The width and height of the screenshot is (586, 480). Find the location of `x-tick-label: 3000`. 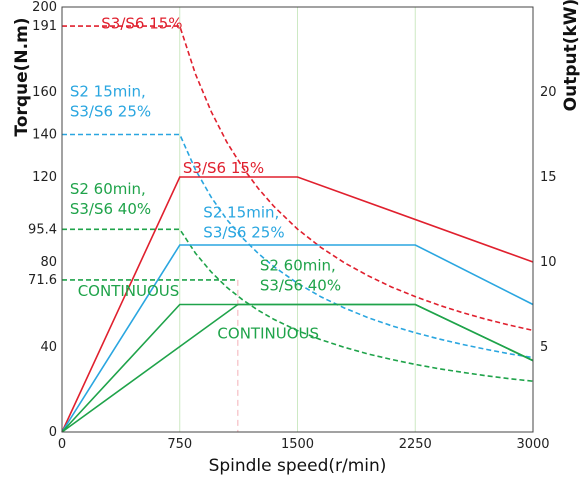

x-tick-label: 3000 is located at coordinates (532, 444).